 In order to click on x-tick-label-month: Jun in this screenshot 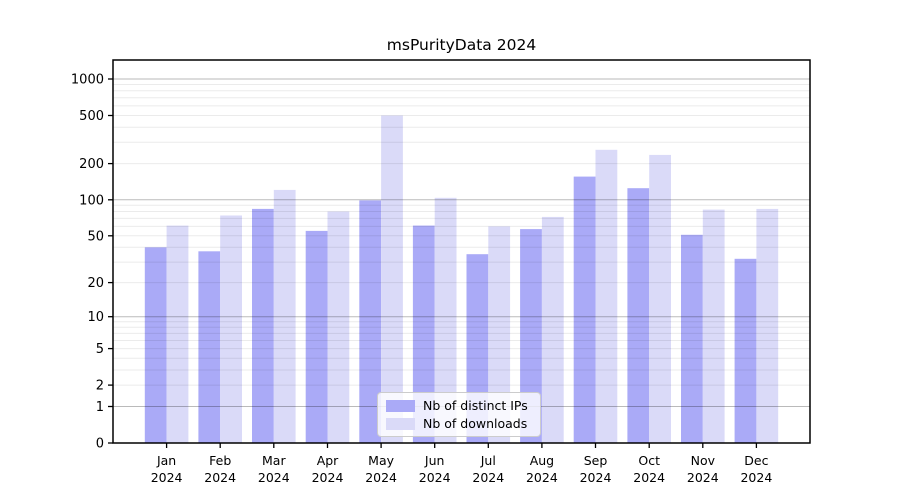, I will do `click(434, 460)`.